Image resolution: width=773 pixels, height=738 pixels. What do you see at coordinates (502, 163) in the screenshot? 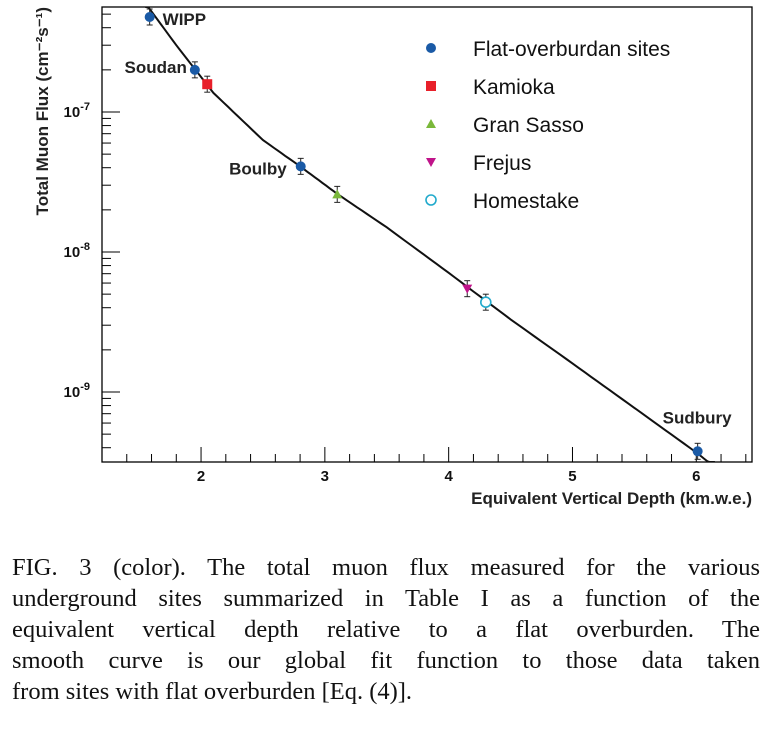
I see `legend-entry: Frejus` at bounding box center [502, 163].